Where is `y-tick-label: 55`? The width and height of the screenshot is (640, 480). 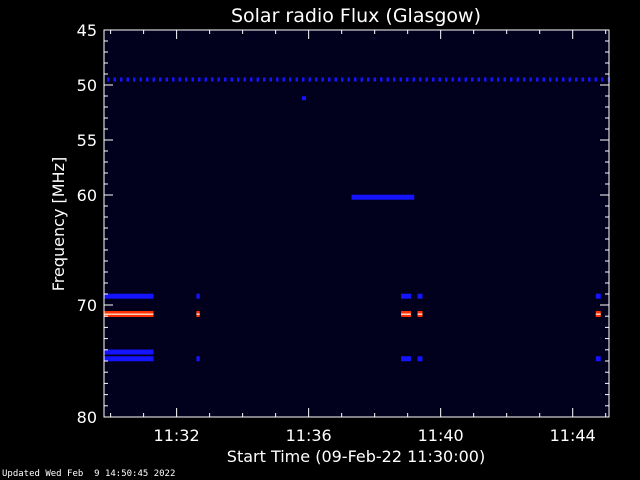 y-tick-label: 55 is located at coordinates (87, 140).